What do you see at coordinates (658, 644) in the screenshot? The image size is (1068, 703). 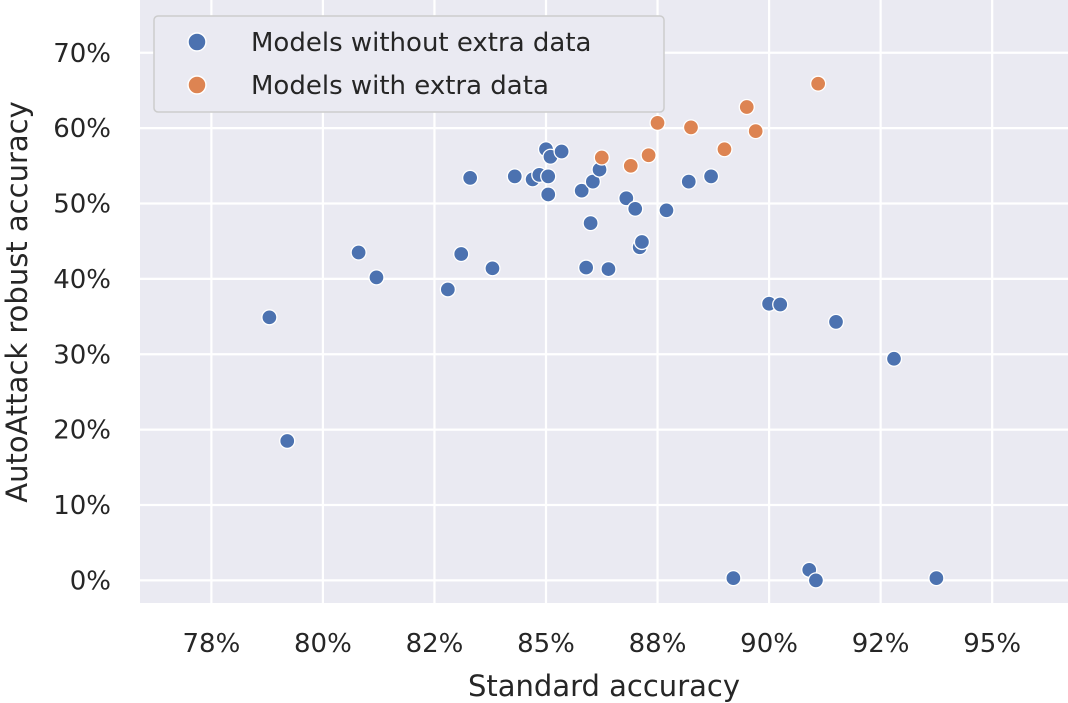 I see `x-tick-label: 88%` at bounding box center [658, 644].